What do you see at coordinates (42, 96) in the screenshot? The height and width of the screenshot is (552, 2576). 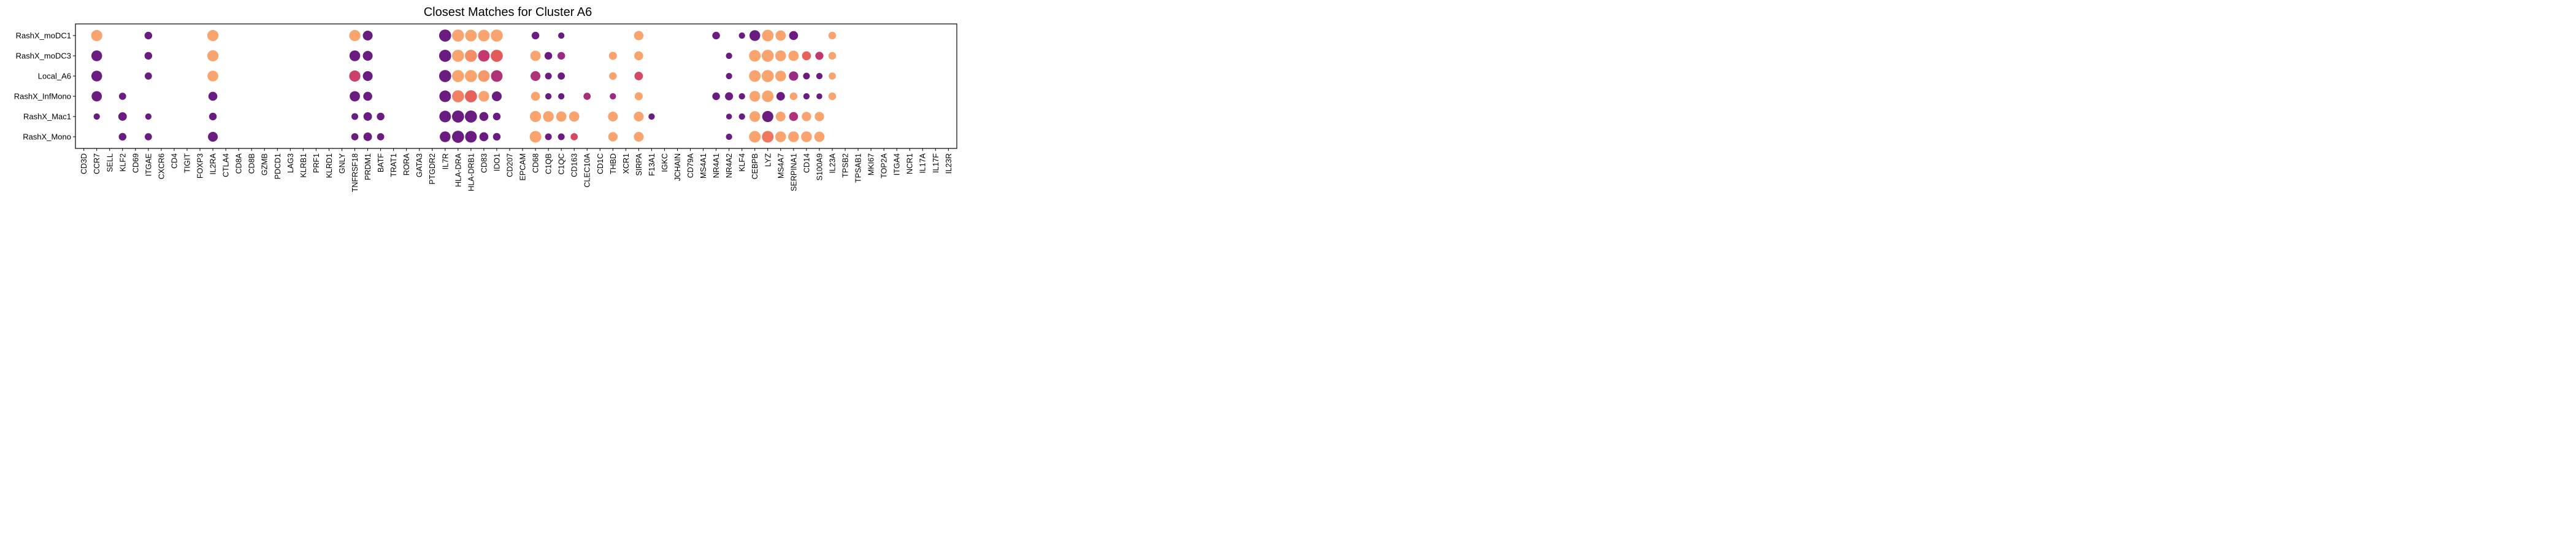 I see `y-tick-label: RashX_InfMono` at bounding box center [42, 96].